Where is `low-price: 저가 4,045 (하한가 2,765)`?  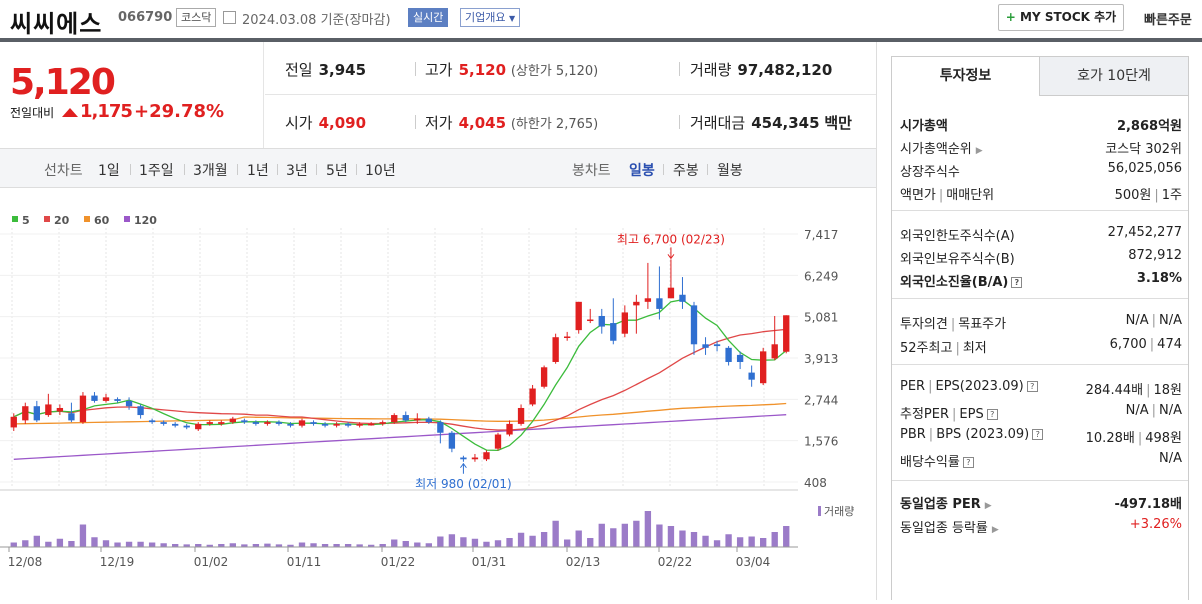
low-price: 저가 4,045 (하한가 2,765) is located at coordinates (511, 122).